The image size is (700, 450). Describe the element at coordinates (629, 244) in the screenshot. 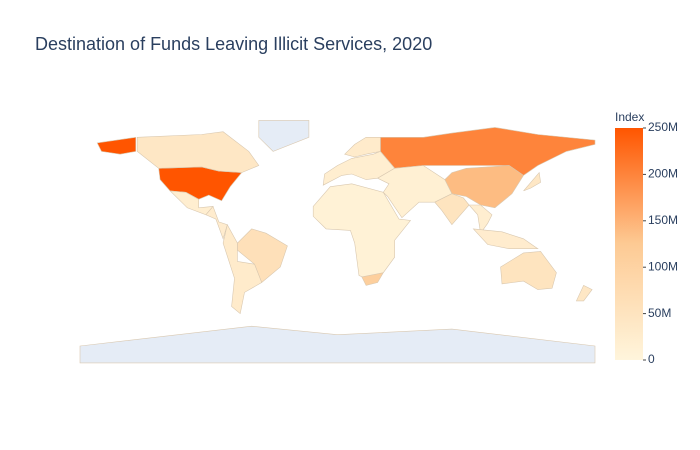

I see `colorbar` at that location.